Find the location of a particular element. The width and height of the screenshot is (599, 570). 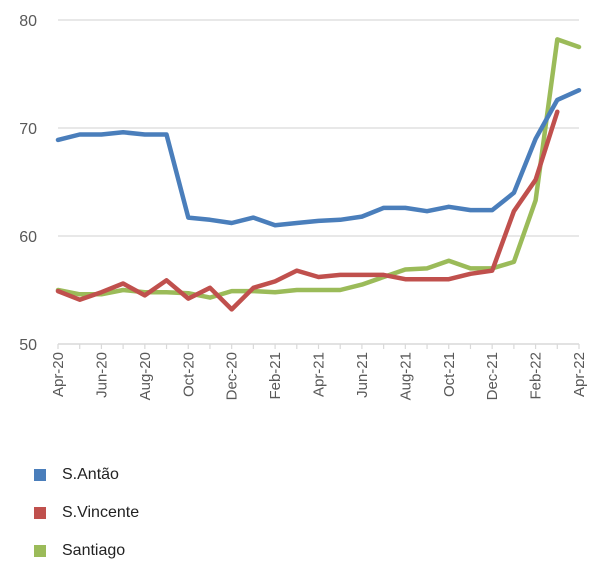

x-tick-label: Aug-20 is located at coordinates (145, 376).